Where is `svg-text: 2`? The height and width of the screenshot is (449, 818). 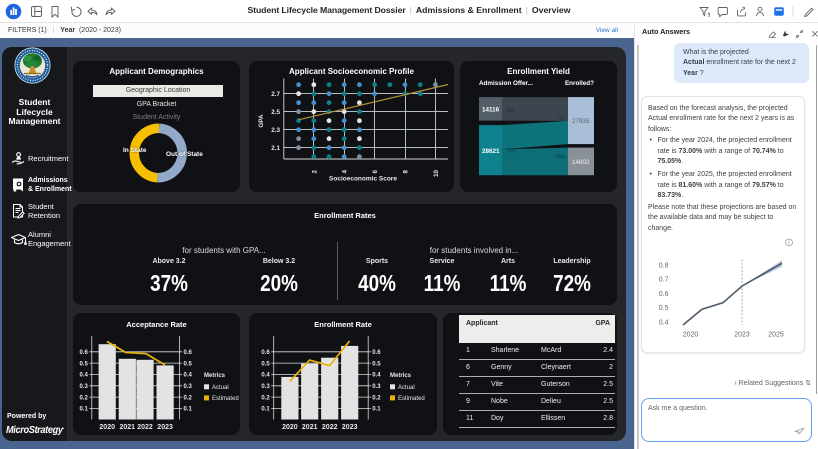
svg-text: 2 is located at coordinates (314, 172).